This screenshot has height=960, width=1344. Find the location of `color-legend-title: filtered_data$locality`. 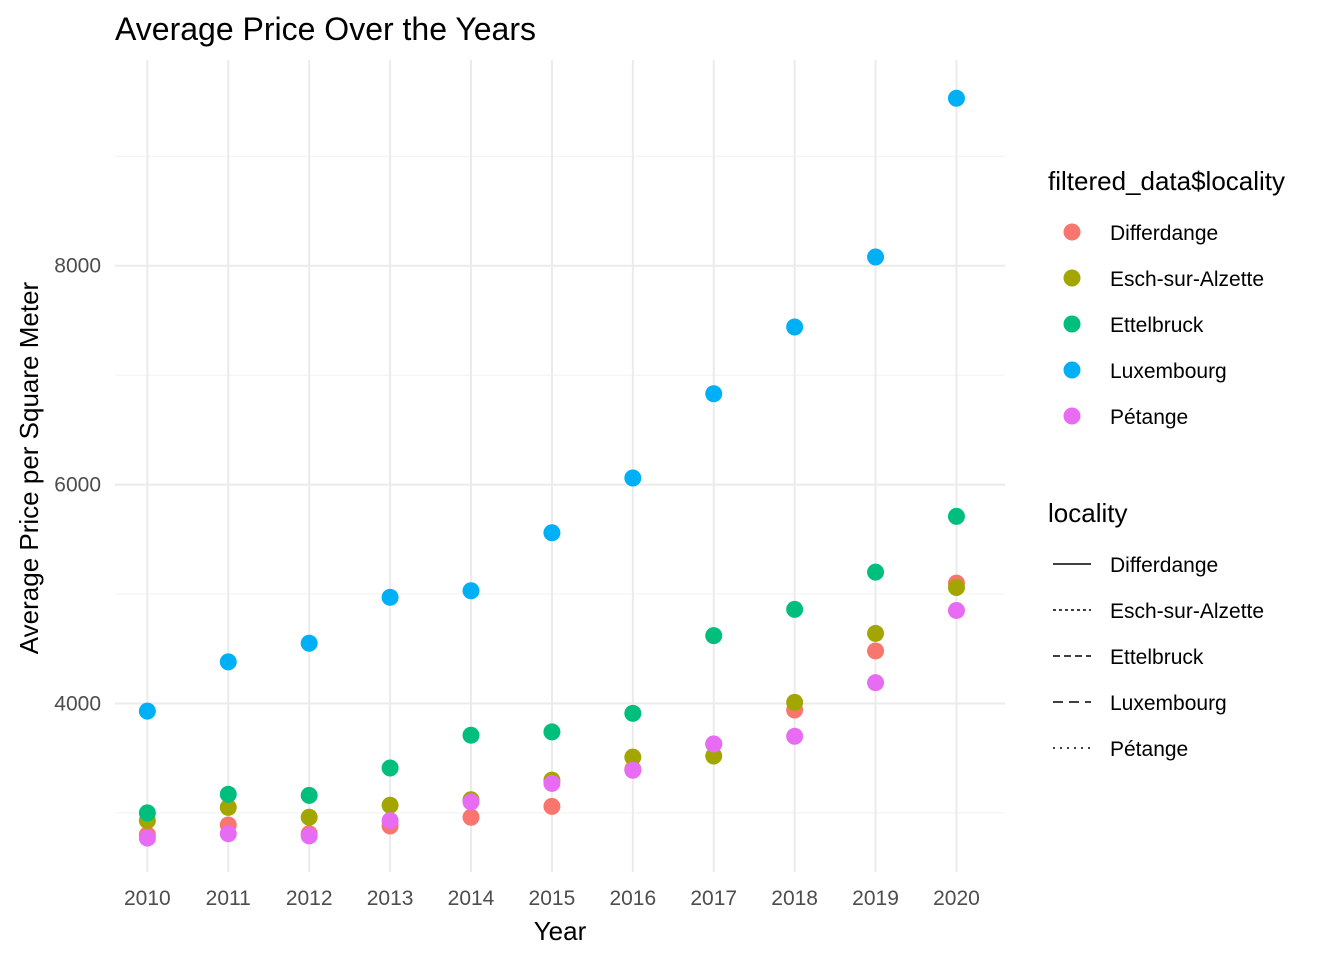

color-legend-title: filtered_data$locality is located at coordinates (1166, 181).